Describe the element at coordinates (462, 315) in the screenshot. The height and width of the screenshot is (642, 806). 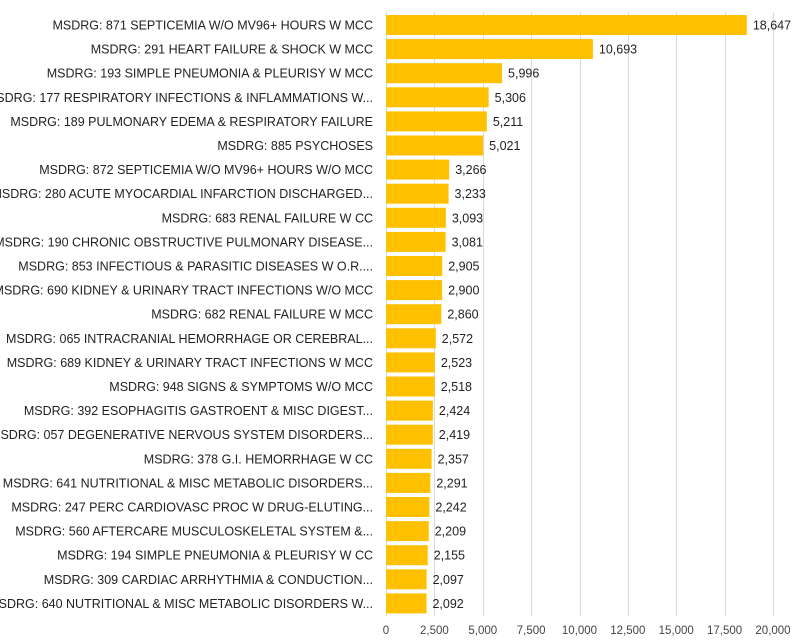
I see `data-label: 2,860` at that location.